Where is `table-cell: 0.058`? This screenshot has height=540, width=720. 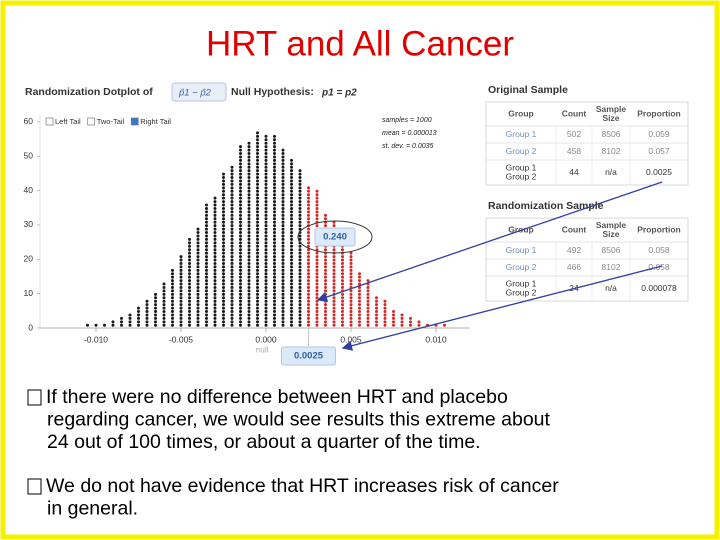
table-cell: 0.058 is located at coordinates (659, 250).